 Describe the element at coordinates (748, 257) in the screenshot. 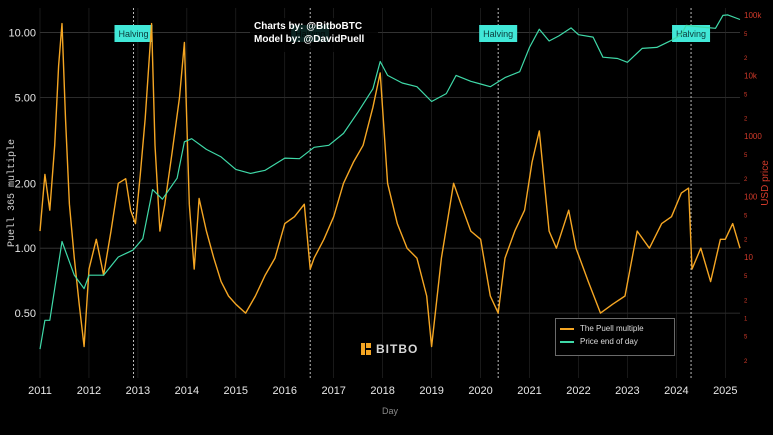

I see `y-right-tick-label: 10` at that location.